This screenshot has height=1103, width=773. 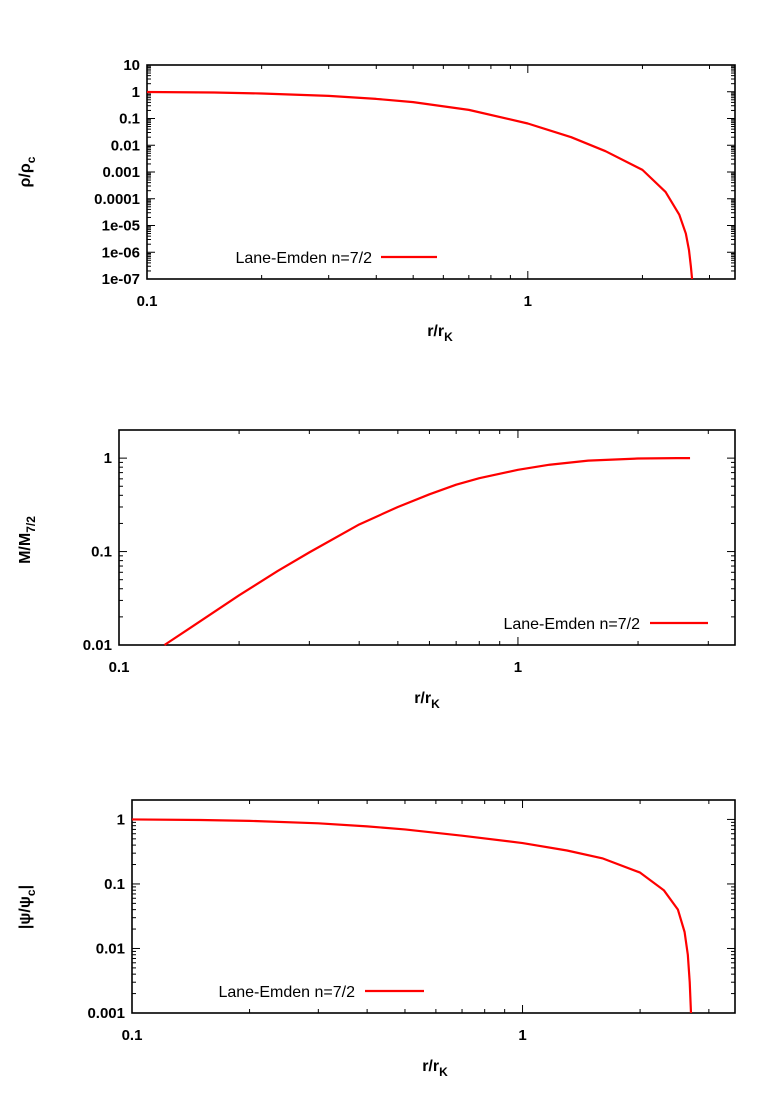 What do you see at coordinates (131, 65) in the screenshot?
I see `y-tick-label: 10` at bounding box center [131, 65].